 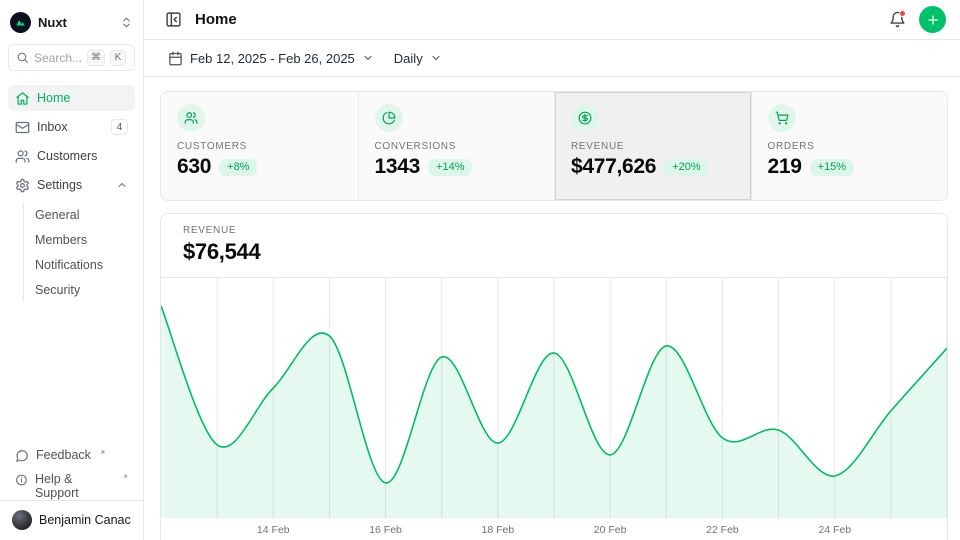 I want to click on filters-toolbar: Feb 12, 2025 - Feb 26, 2025 Daily, so click(x=552, y=58).